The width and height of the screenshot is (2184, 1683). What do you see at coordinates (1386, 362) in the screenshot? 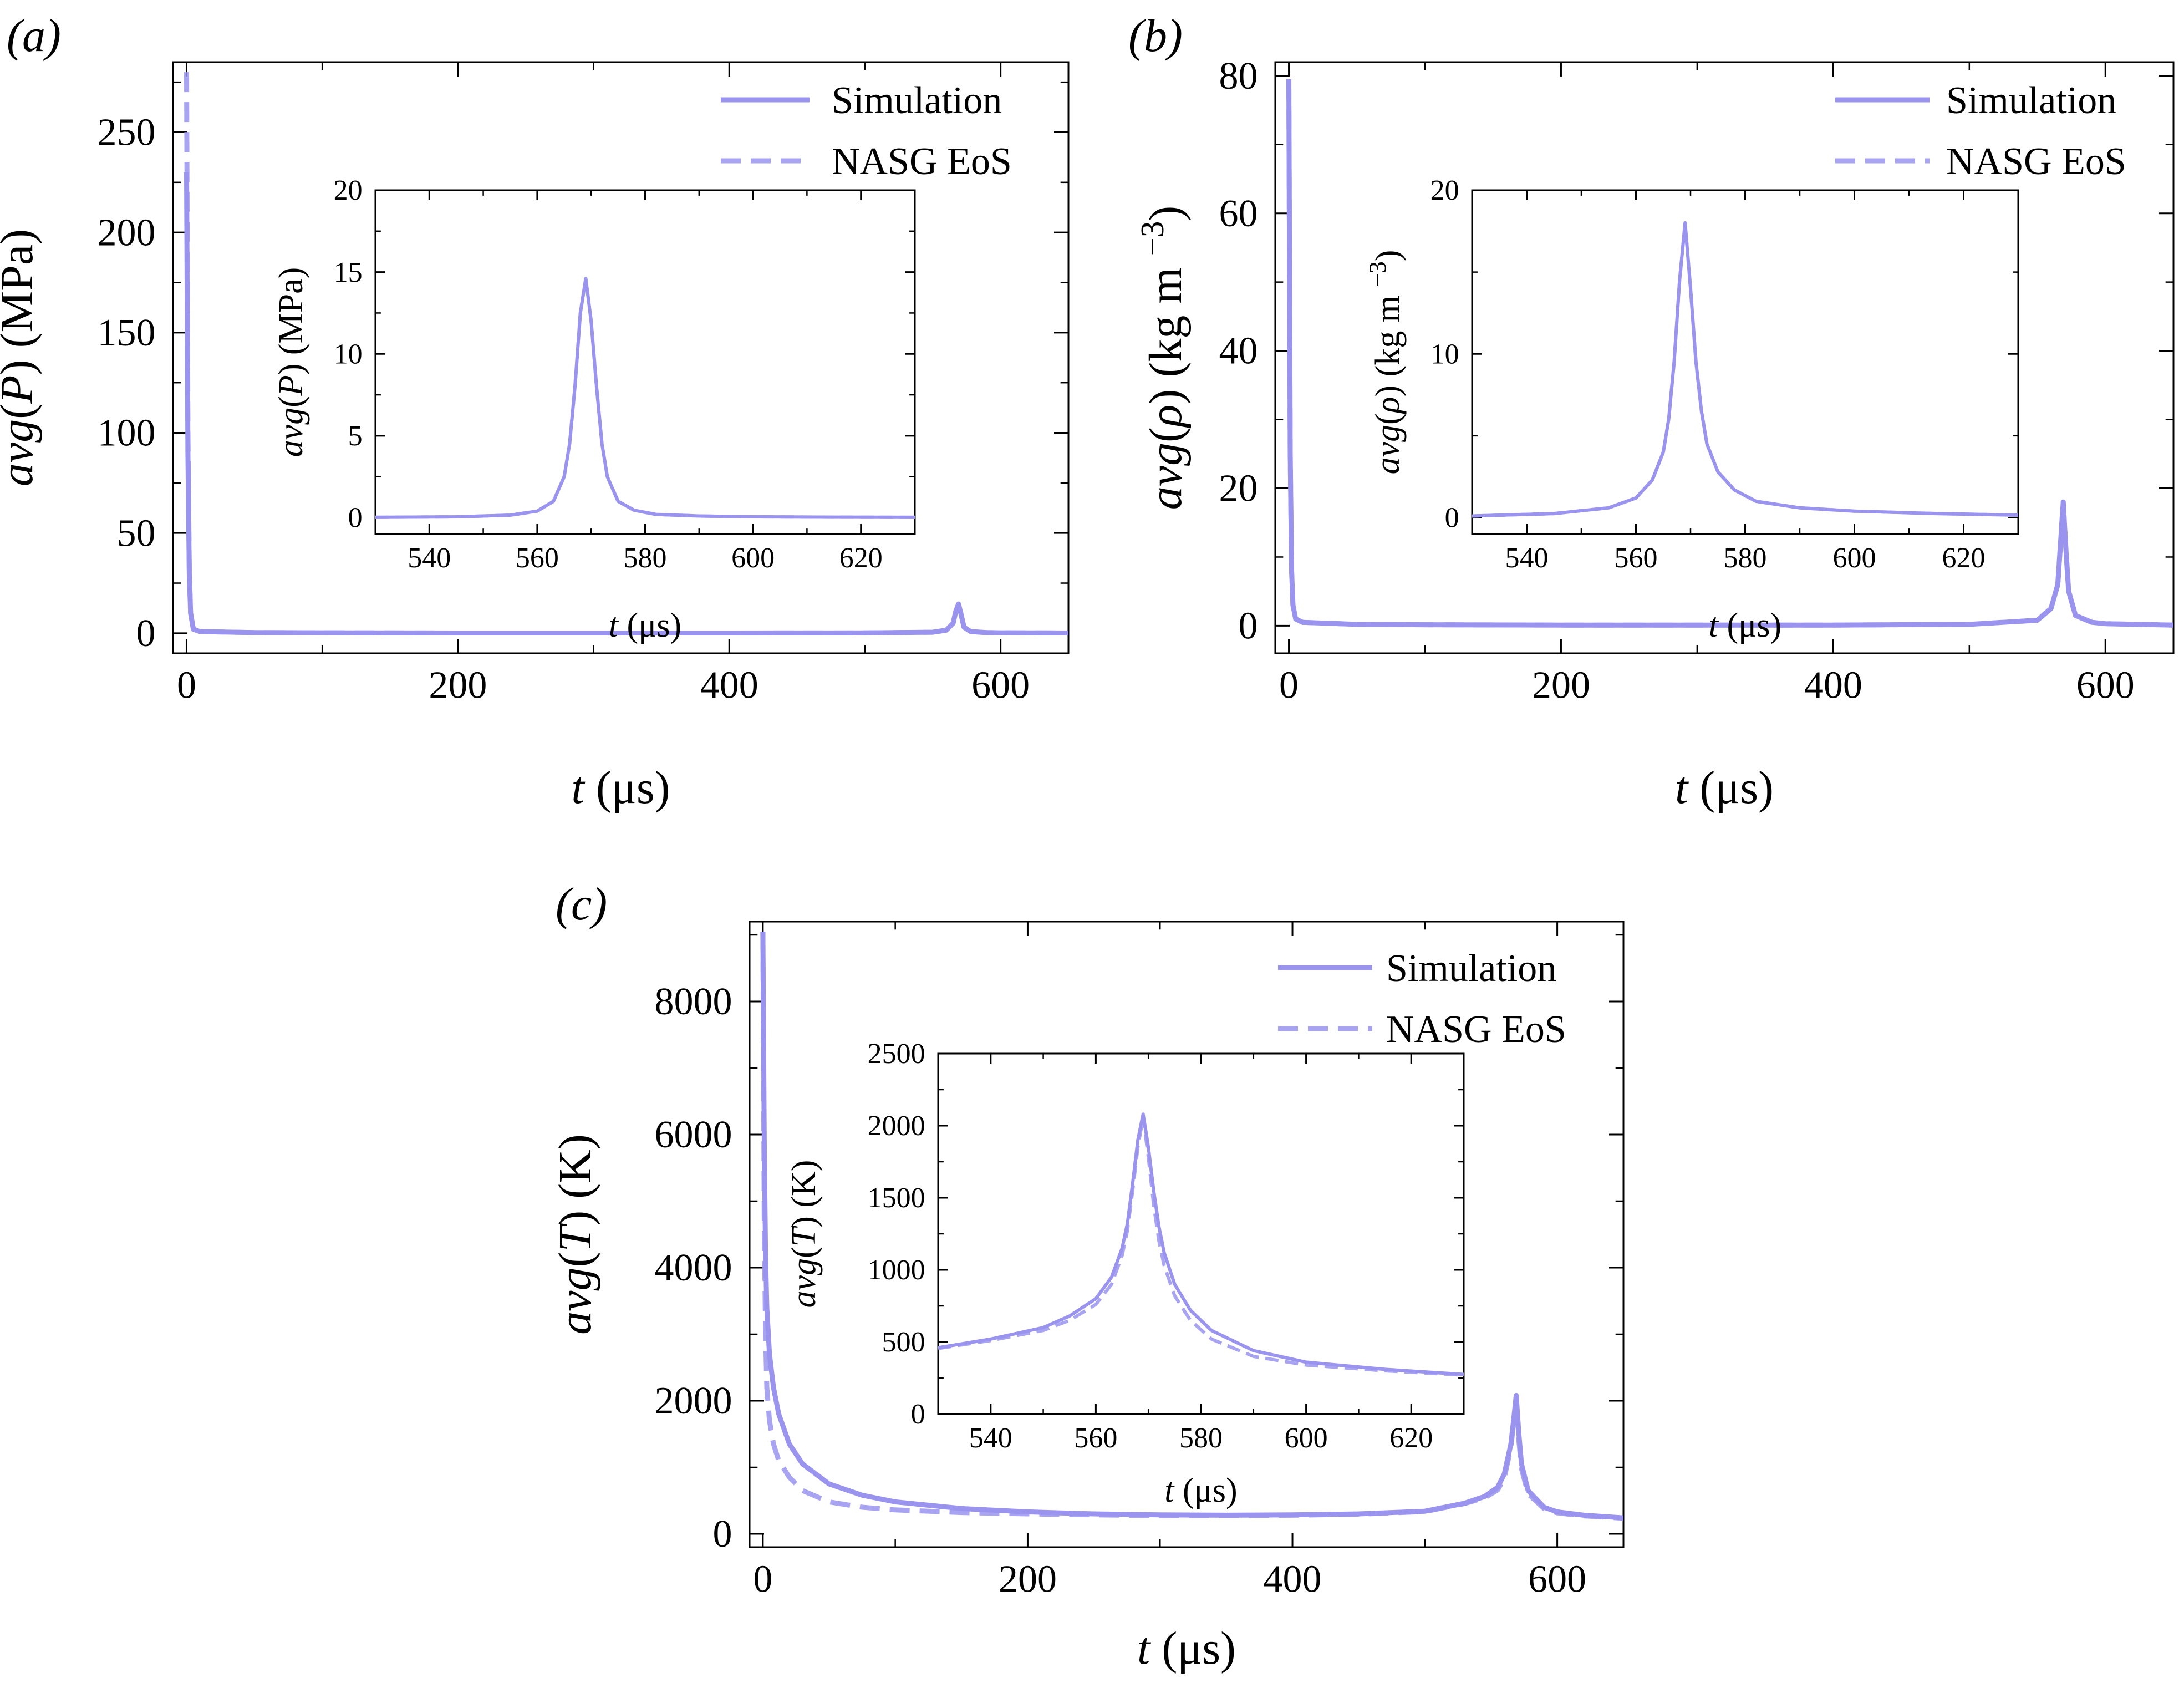
I see `inset-y-axis-label: avg(ρ) (kg m −3)` at bounding box center [1386, 362].